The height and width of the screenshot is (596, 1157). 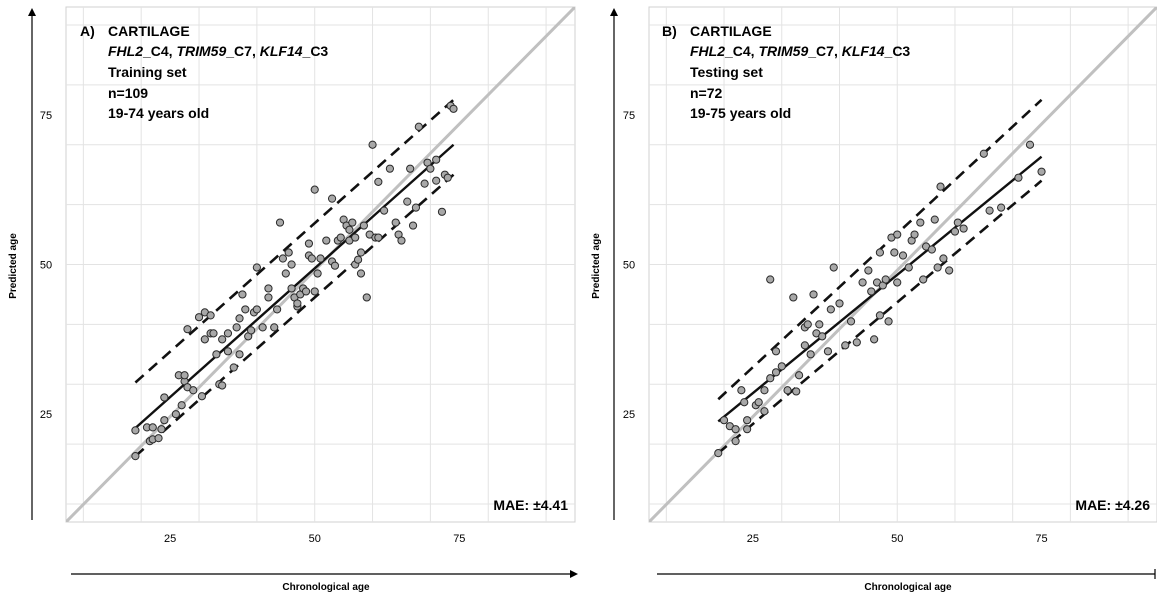 What do you see at coordinates (158, 113) in the screenshot?
I see `age-range: 19-74 years old` at bounding box center [158, 113].